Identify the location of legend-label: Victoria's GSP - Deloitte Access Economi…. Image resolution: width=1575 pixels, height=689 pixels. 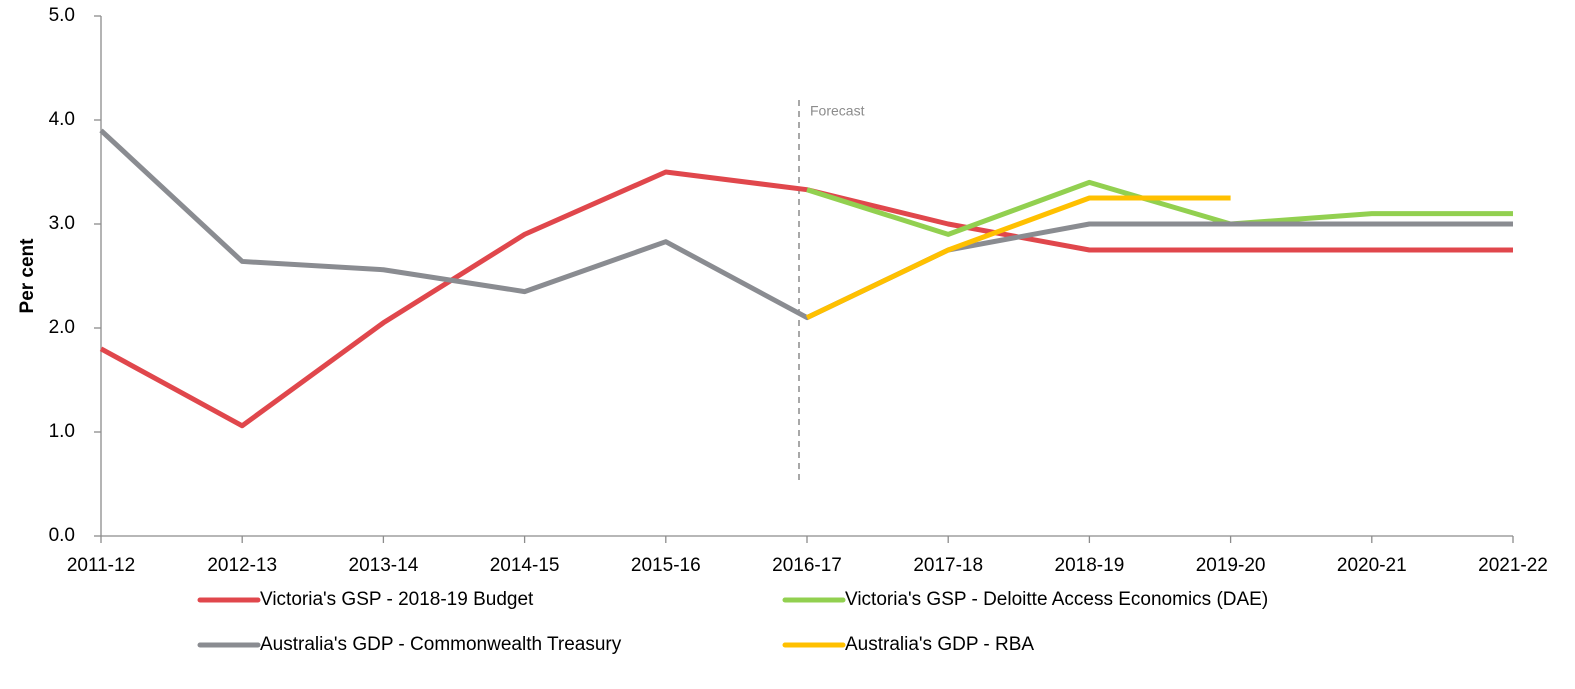
(1056, 599).